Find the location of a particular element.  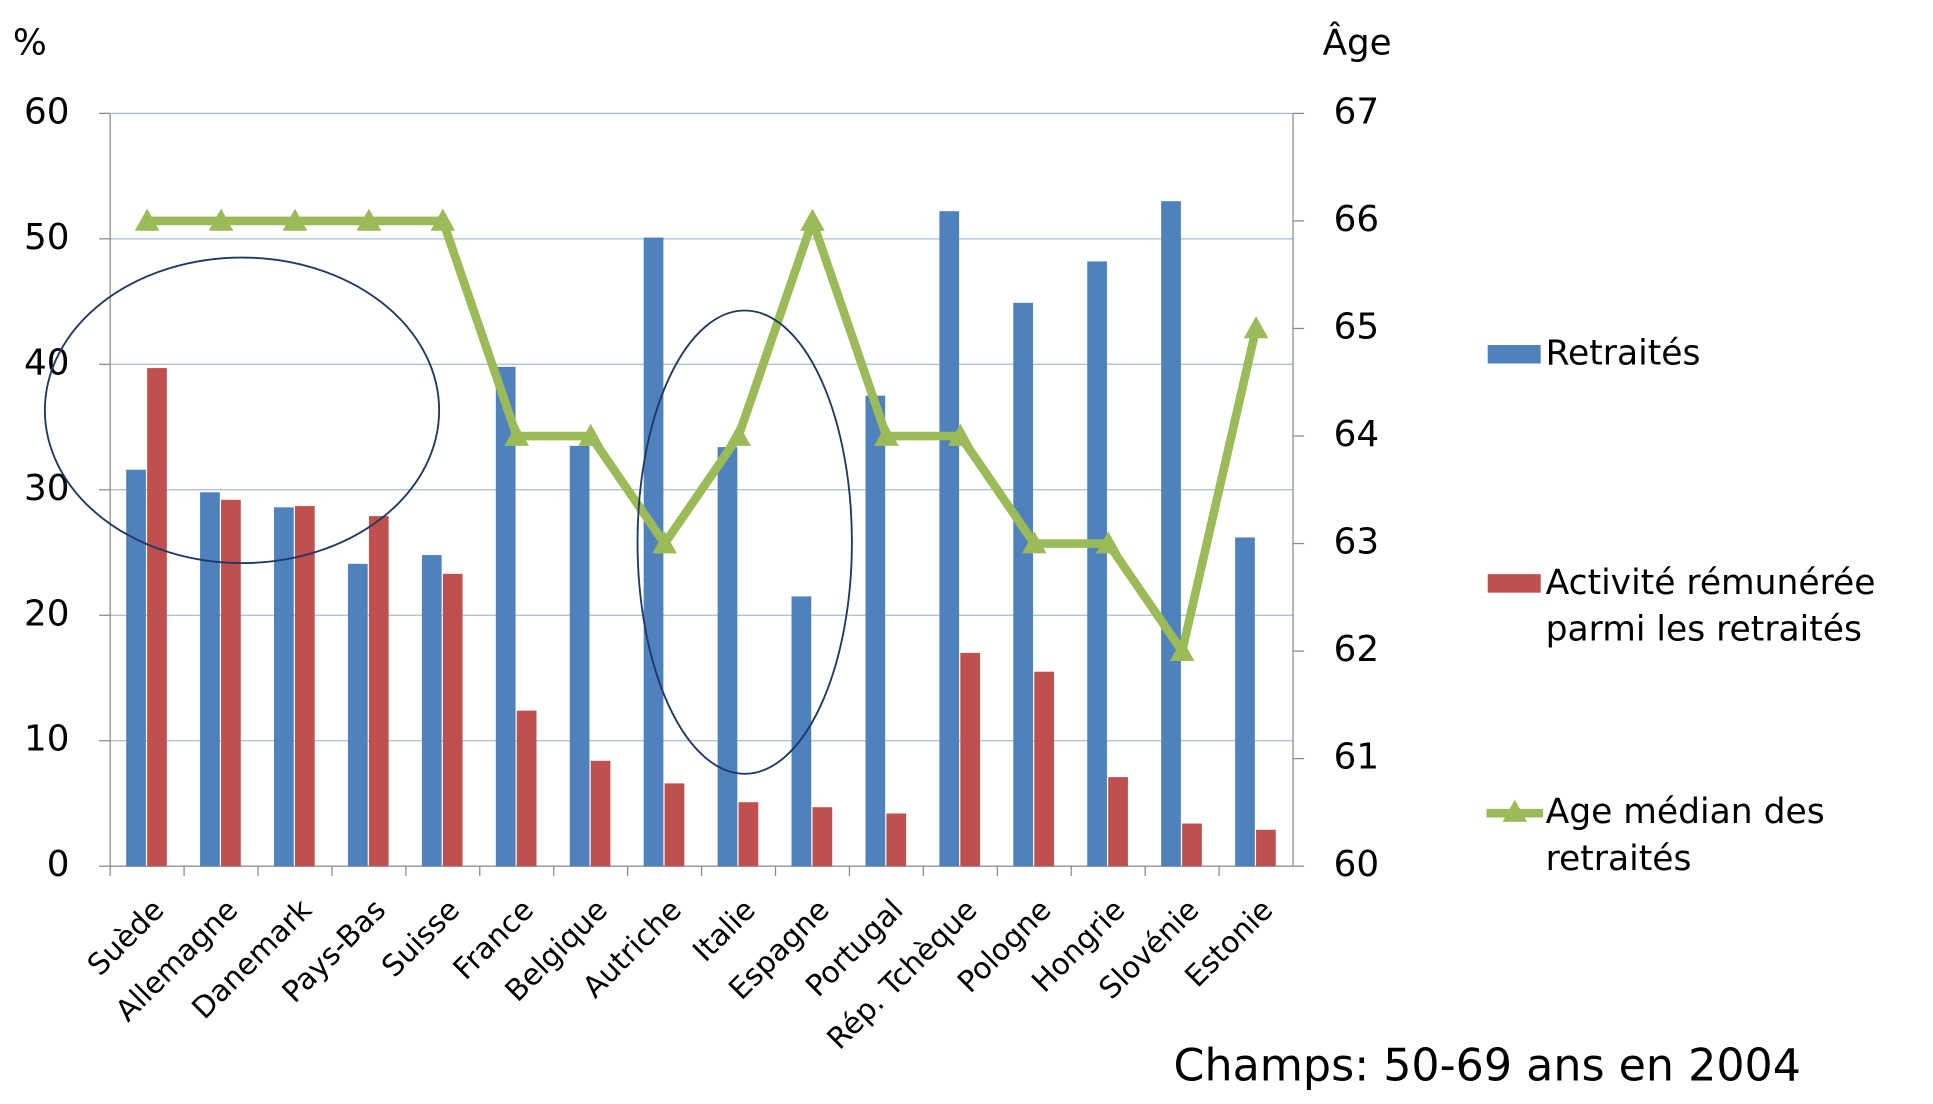

y-tick-label: 10 is located at coordinates (46, 739).